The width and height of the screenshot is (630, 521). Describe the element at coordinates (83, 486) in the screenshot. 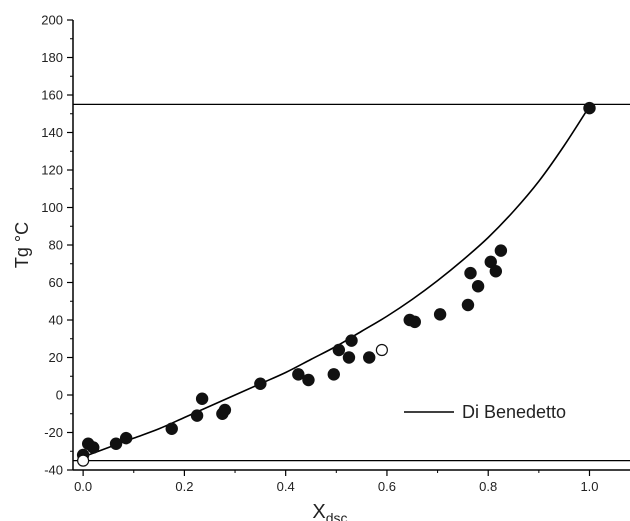

I see `x-tick-label: 0.0` at that location.